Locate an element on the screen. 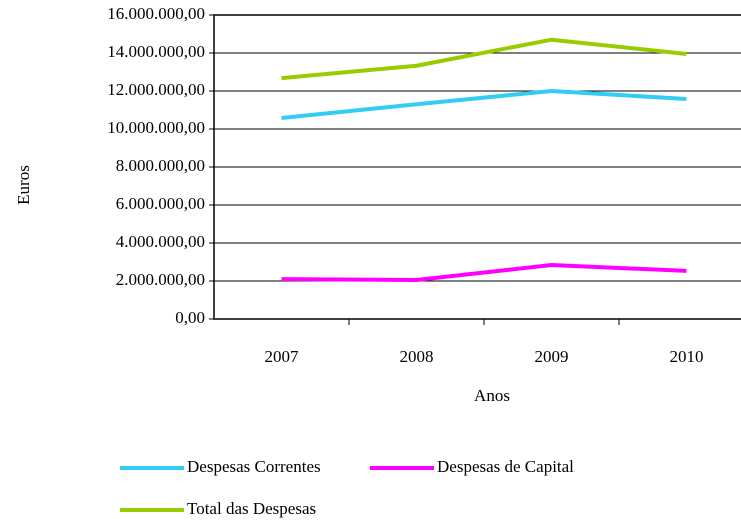 Image resolution: width=741 pixels, height=526 pixels. x-axis-label: Anos is located at coordinates (492, 395).